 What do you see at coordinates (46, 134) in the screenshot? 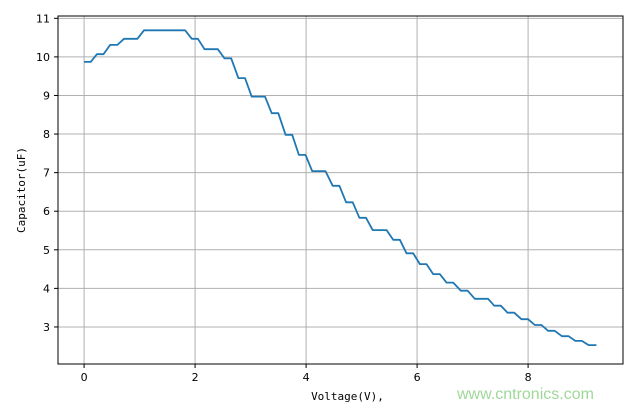
I see `y-tick-label: 8` at bounding box center [46, 134].